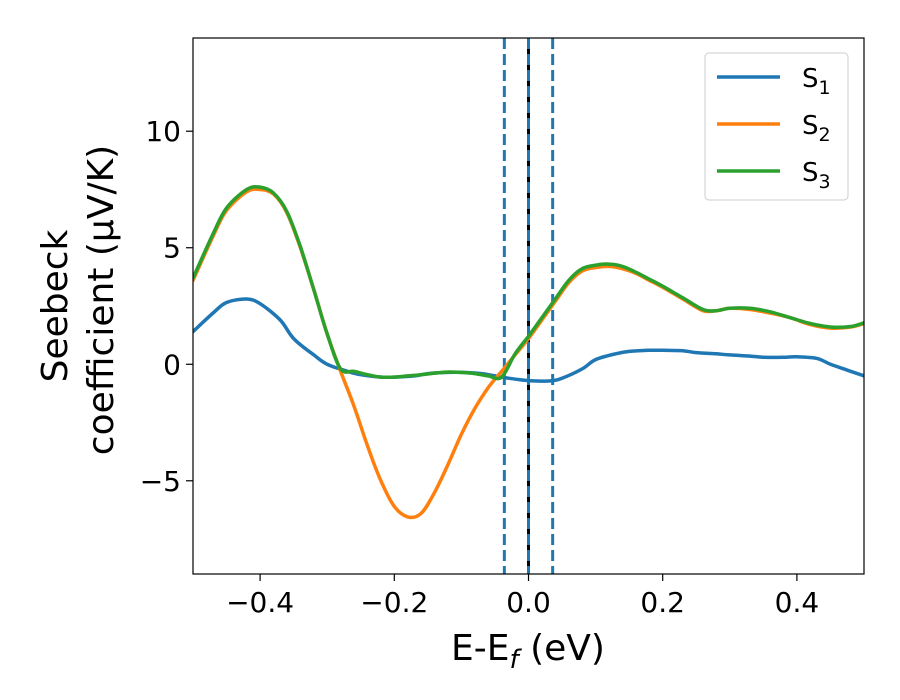 This screenshot has width=900, height=700. I want to click on reference-lines, so click(528, 306).